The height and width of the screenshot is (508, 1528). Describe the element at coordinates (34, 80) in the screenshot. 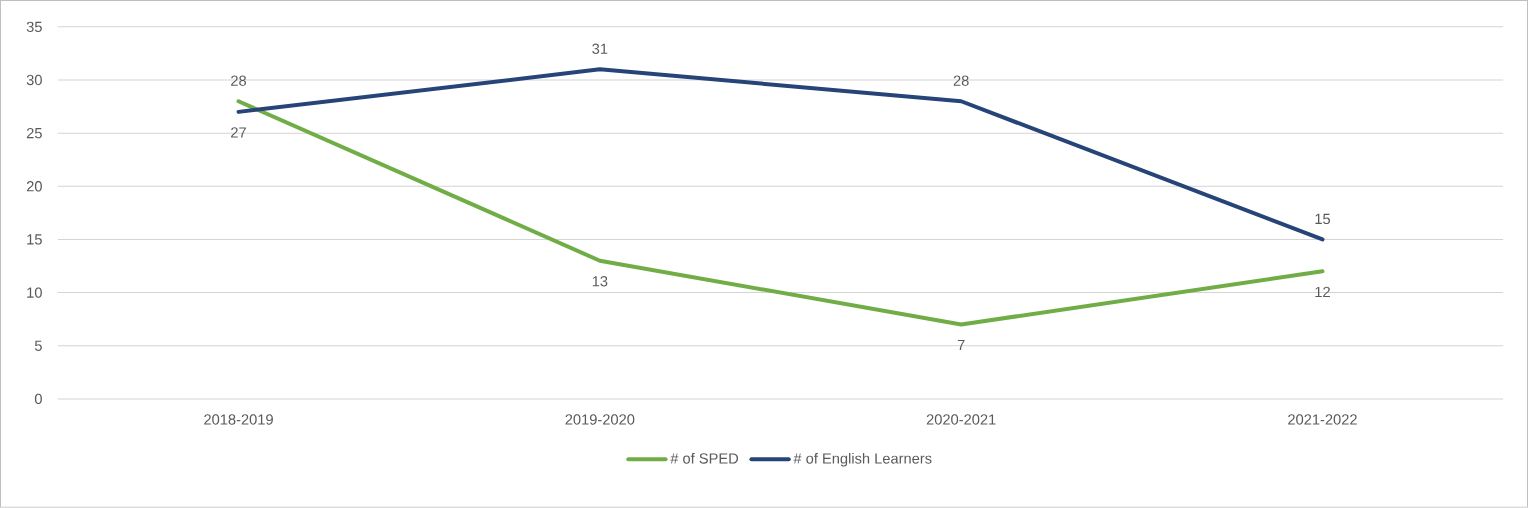

I see `y-tick-label: 30` at that location.